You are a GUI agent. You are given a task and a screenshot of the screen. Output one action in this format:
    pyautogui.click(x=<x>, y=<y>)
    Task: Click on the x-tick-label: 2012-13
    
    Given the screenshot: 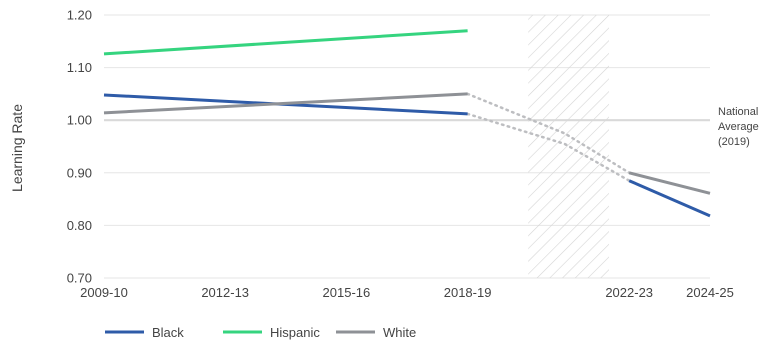 What is the action you would take?
    pyautogui.click(x=225, y=292)
    